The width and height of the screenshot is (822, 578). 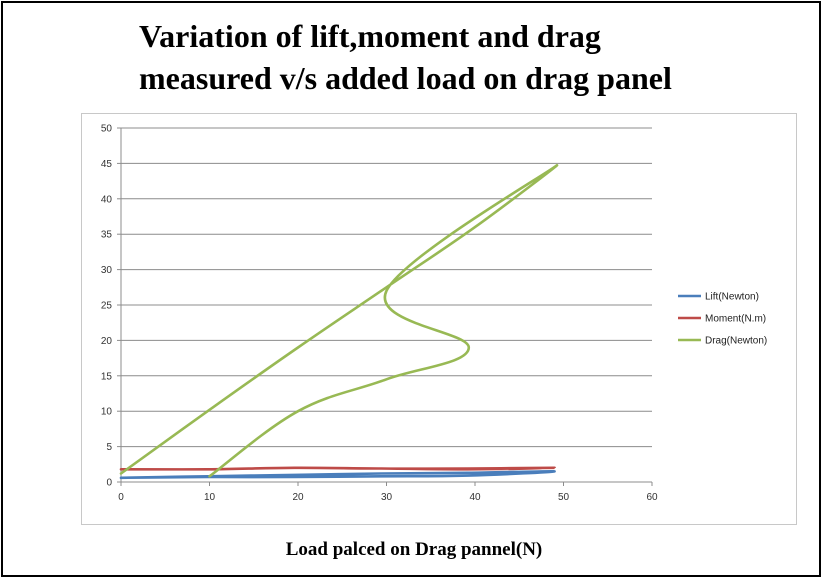 I want to click on y-tick-label: 25, so click(x=107, y=306).